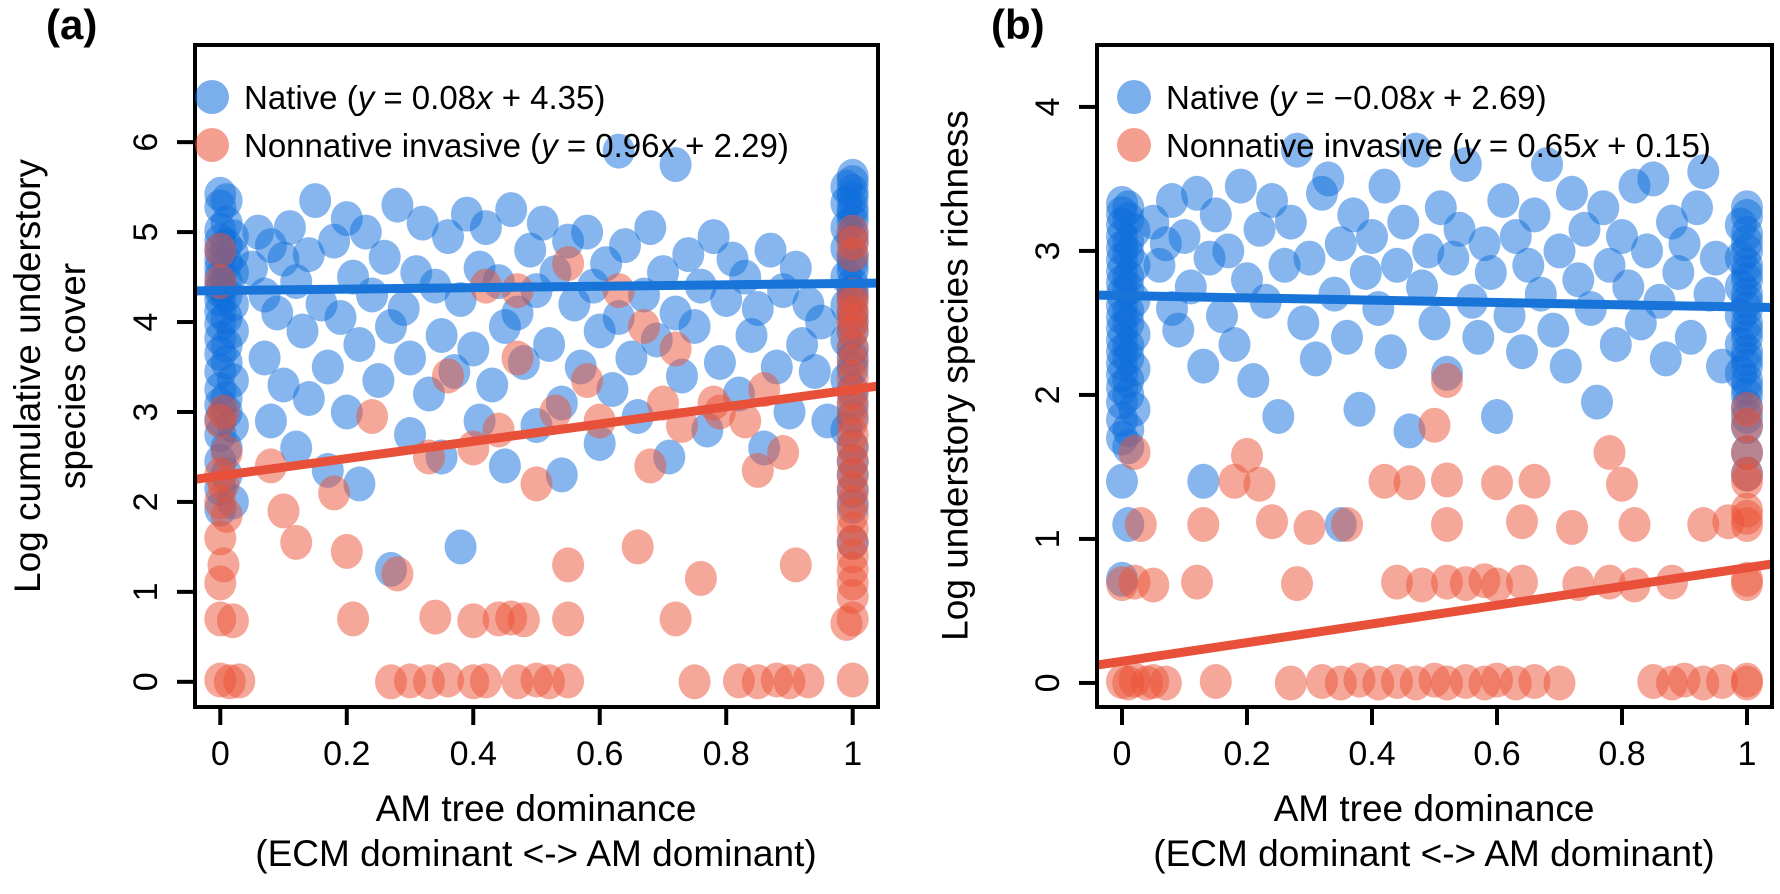  I want to click on panel-b-x-axis-title-line1: AM tree dominance, so click(1434, 808).